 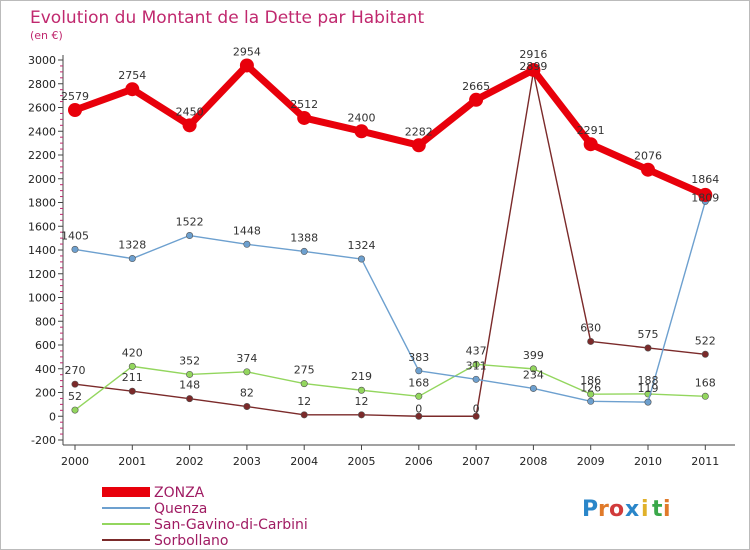 I want to click on y-tick-label: -200, so click(x=43, y=440).